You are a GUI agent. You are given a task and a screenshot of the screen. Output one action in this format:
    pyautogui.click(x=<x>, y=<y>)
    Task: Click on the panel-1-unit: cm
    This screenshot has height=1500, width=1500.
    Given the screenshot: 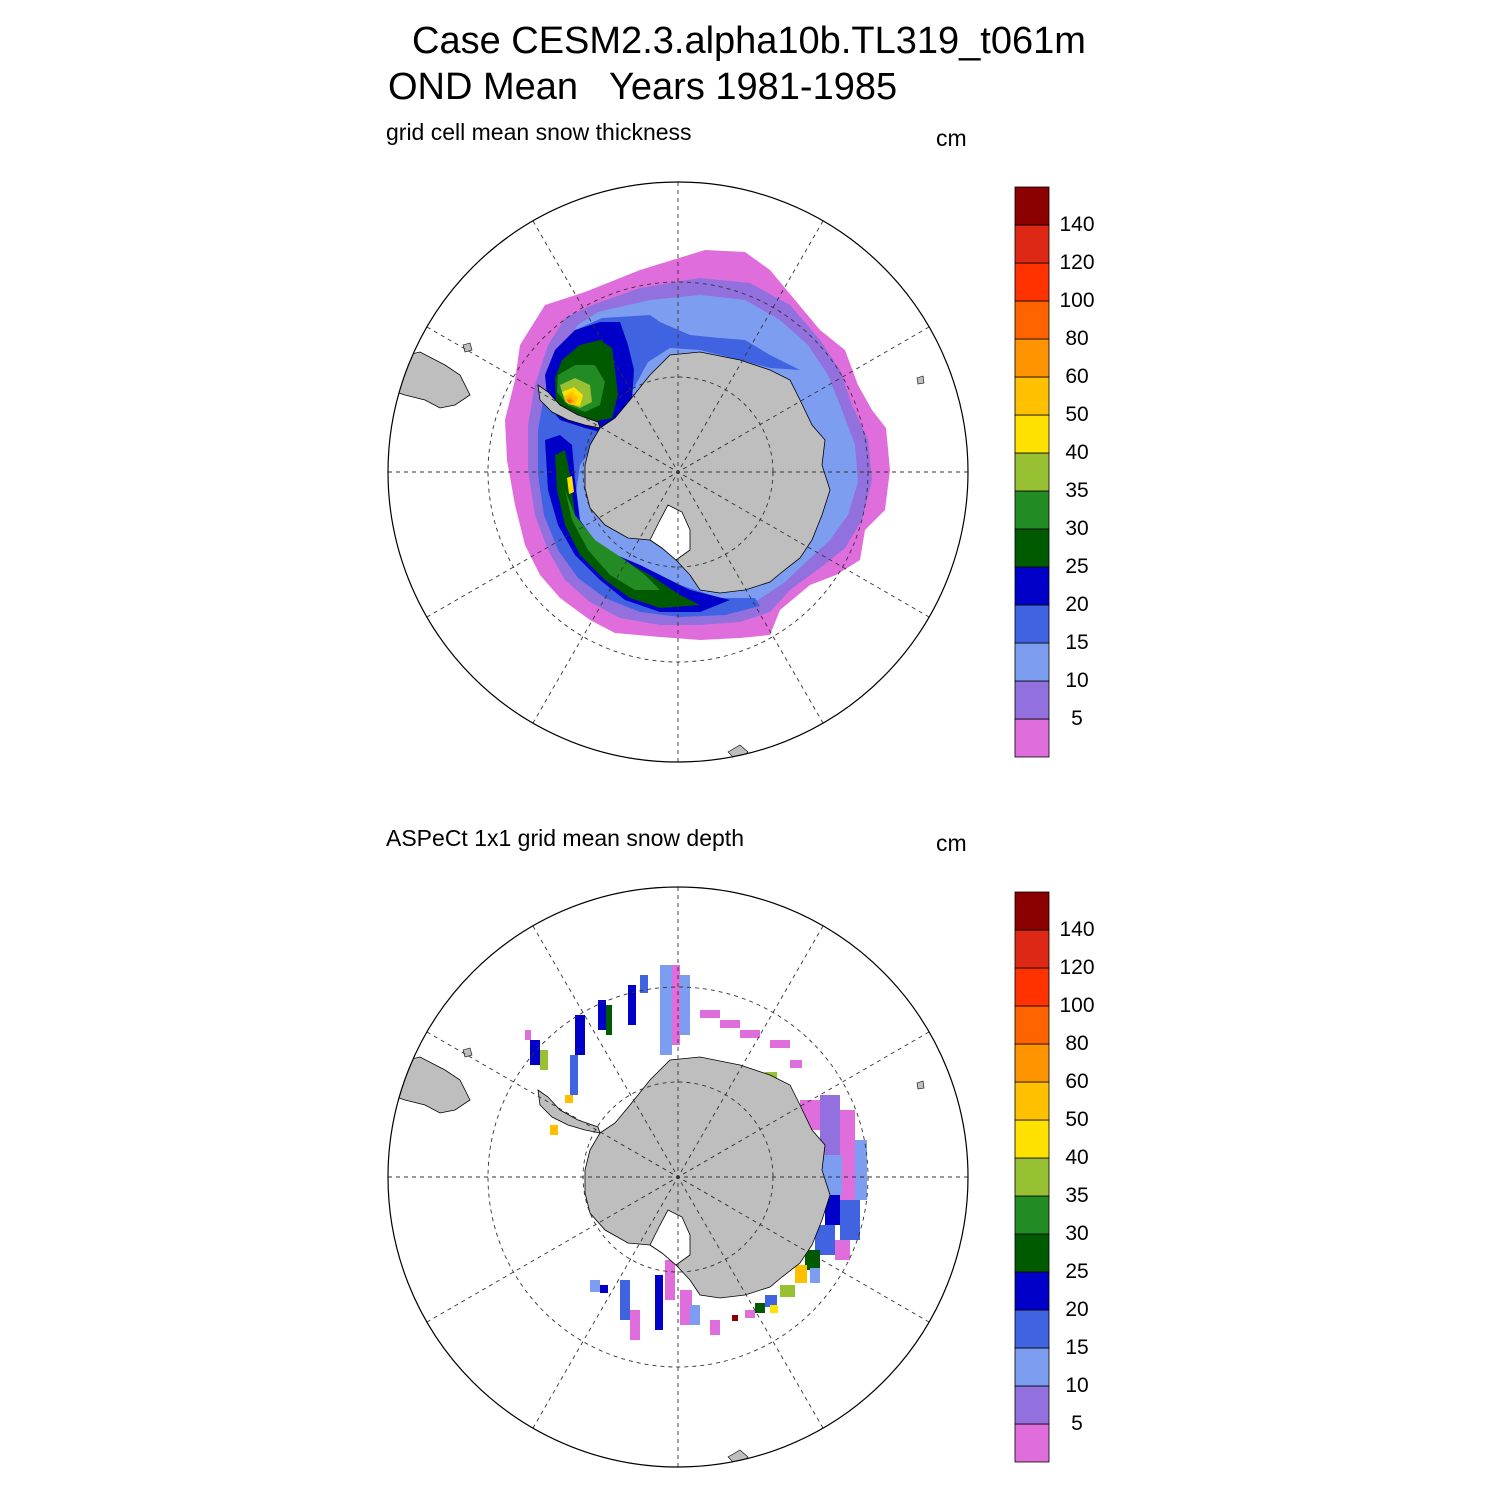 What is the action you would take?
    pyautogui.click(x=951, y=138)
    